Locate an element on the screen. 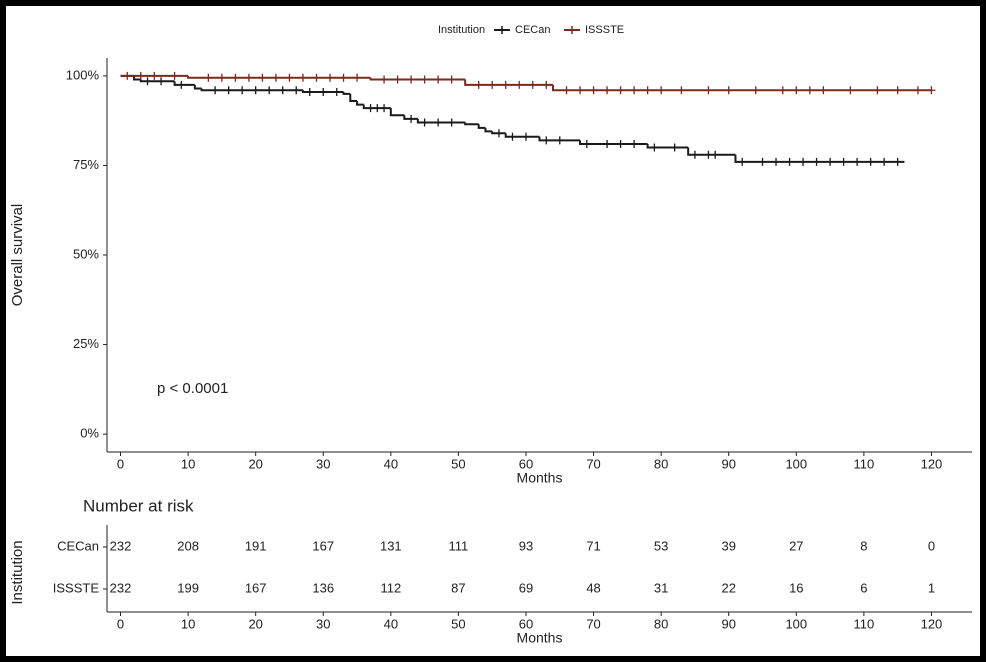 This screenshot has width=986, height=662. y-tick-label: 0% is located at coordinates (89, 433).